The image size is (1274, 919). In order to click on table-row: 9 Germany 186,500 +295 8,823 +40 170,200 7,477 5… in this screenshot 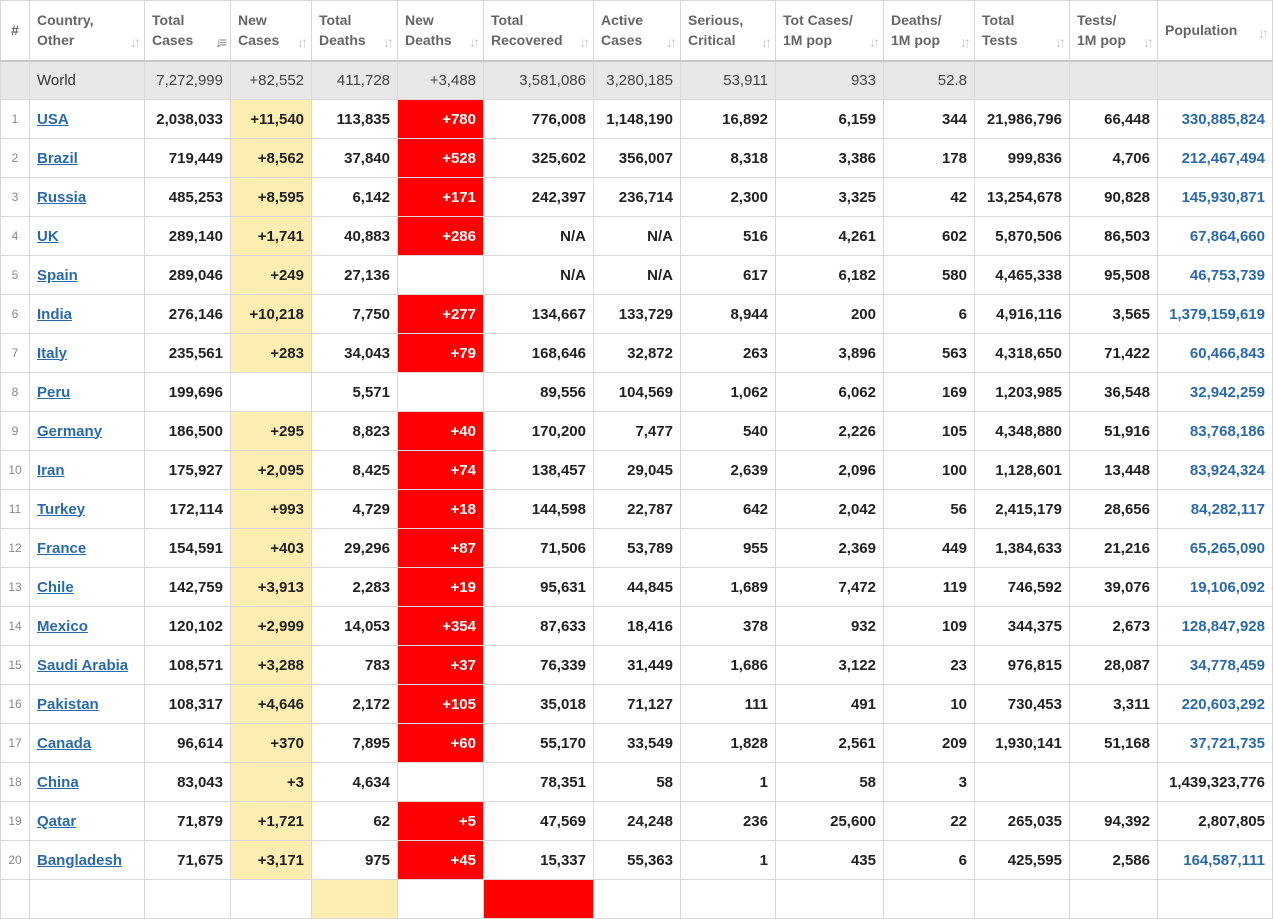, I will do `click(636, 431)`.